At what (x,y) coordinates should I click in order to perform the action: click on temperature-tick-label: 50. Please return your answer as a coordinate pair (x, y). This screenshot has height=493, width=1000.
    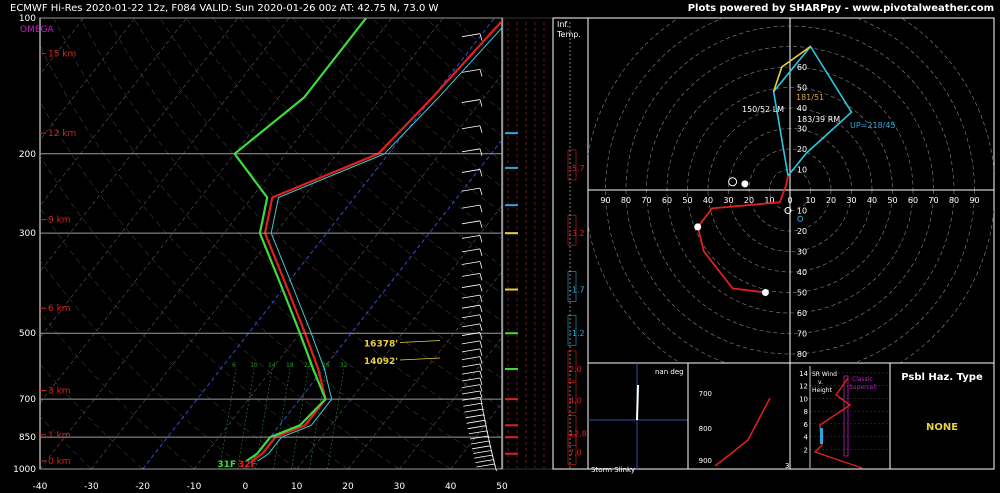
    Looking at the image, I should click on (502, 487).